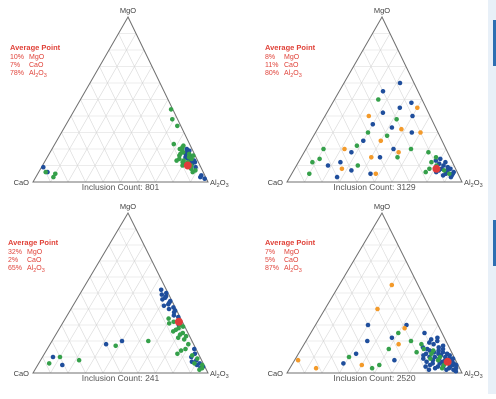  Describe the element at coordinates (293, 269) in the screenshot. I see `average-oxide: Al2O3` at that location.